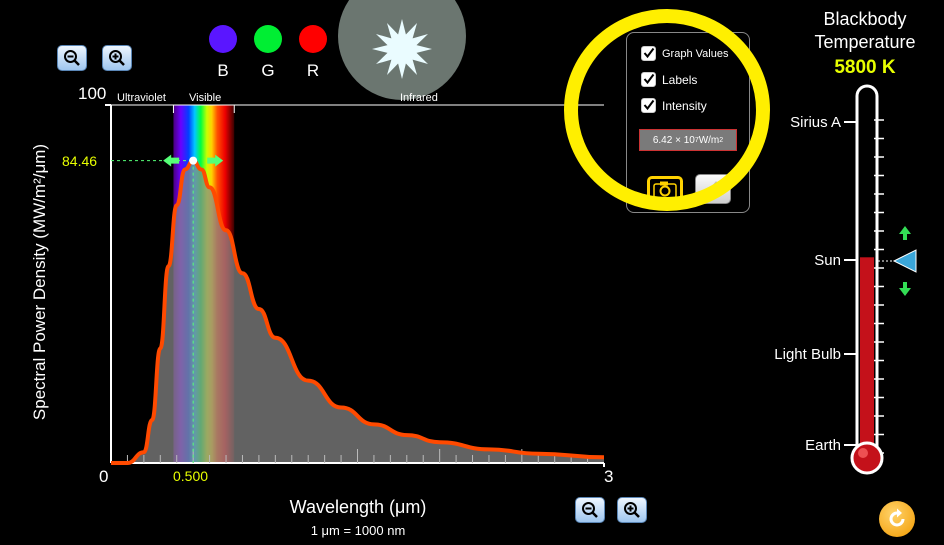 The width and height of the screenshot is (944, 545). I want to click on peak-value-label: 84.46, so click(80, 161).